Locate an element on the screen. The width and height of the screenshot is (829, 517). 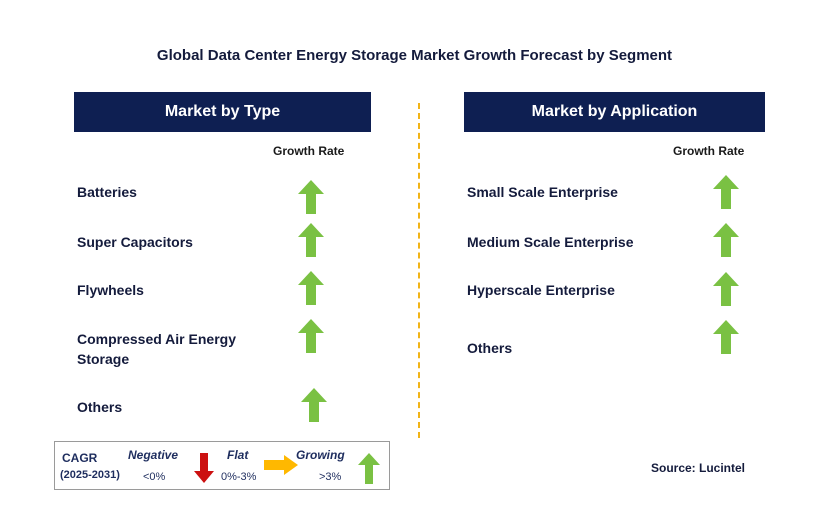
down-arrow-icon is located at coordinates (204, 468).